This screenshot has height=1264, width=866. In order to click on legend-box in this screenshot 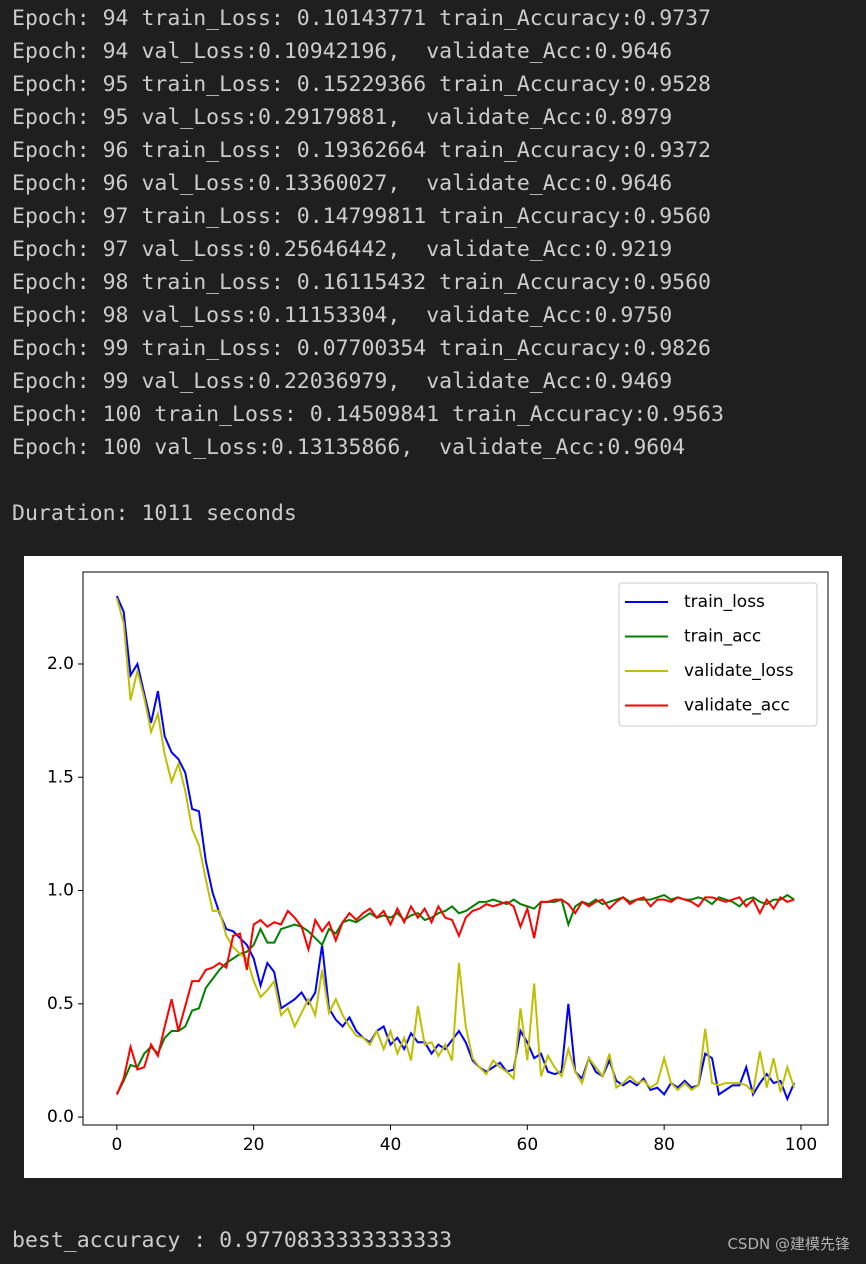, I will do `click(718, 654)`.